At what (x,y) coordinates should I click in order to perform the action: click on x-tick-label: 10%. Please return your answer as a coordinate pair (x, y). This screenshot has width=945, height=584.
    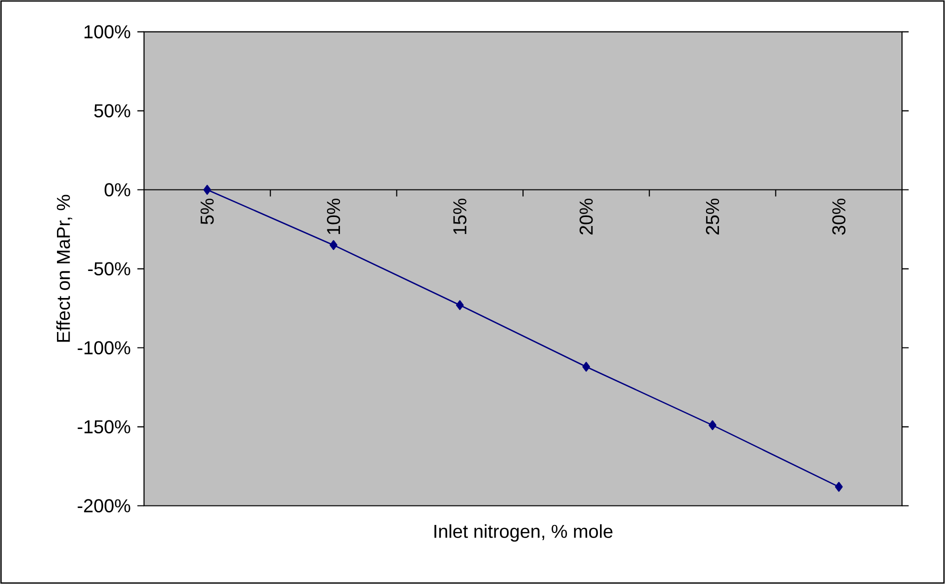
    Looking at the image, I should click on (333, 216).